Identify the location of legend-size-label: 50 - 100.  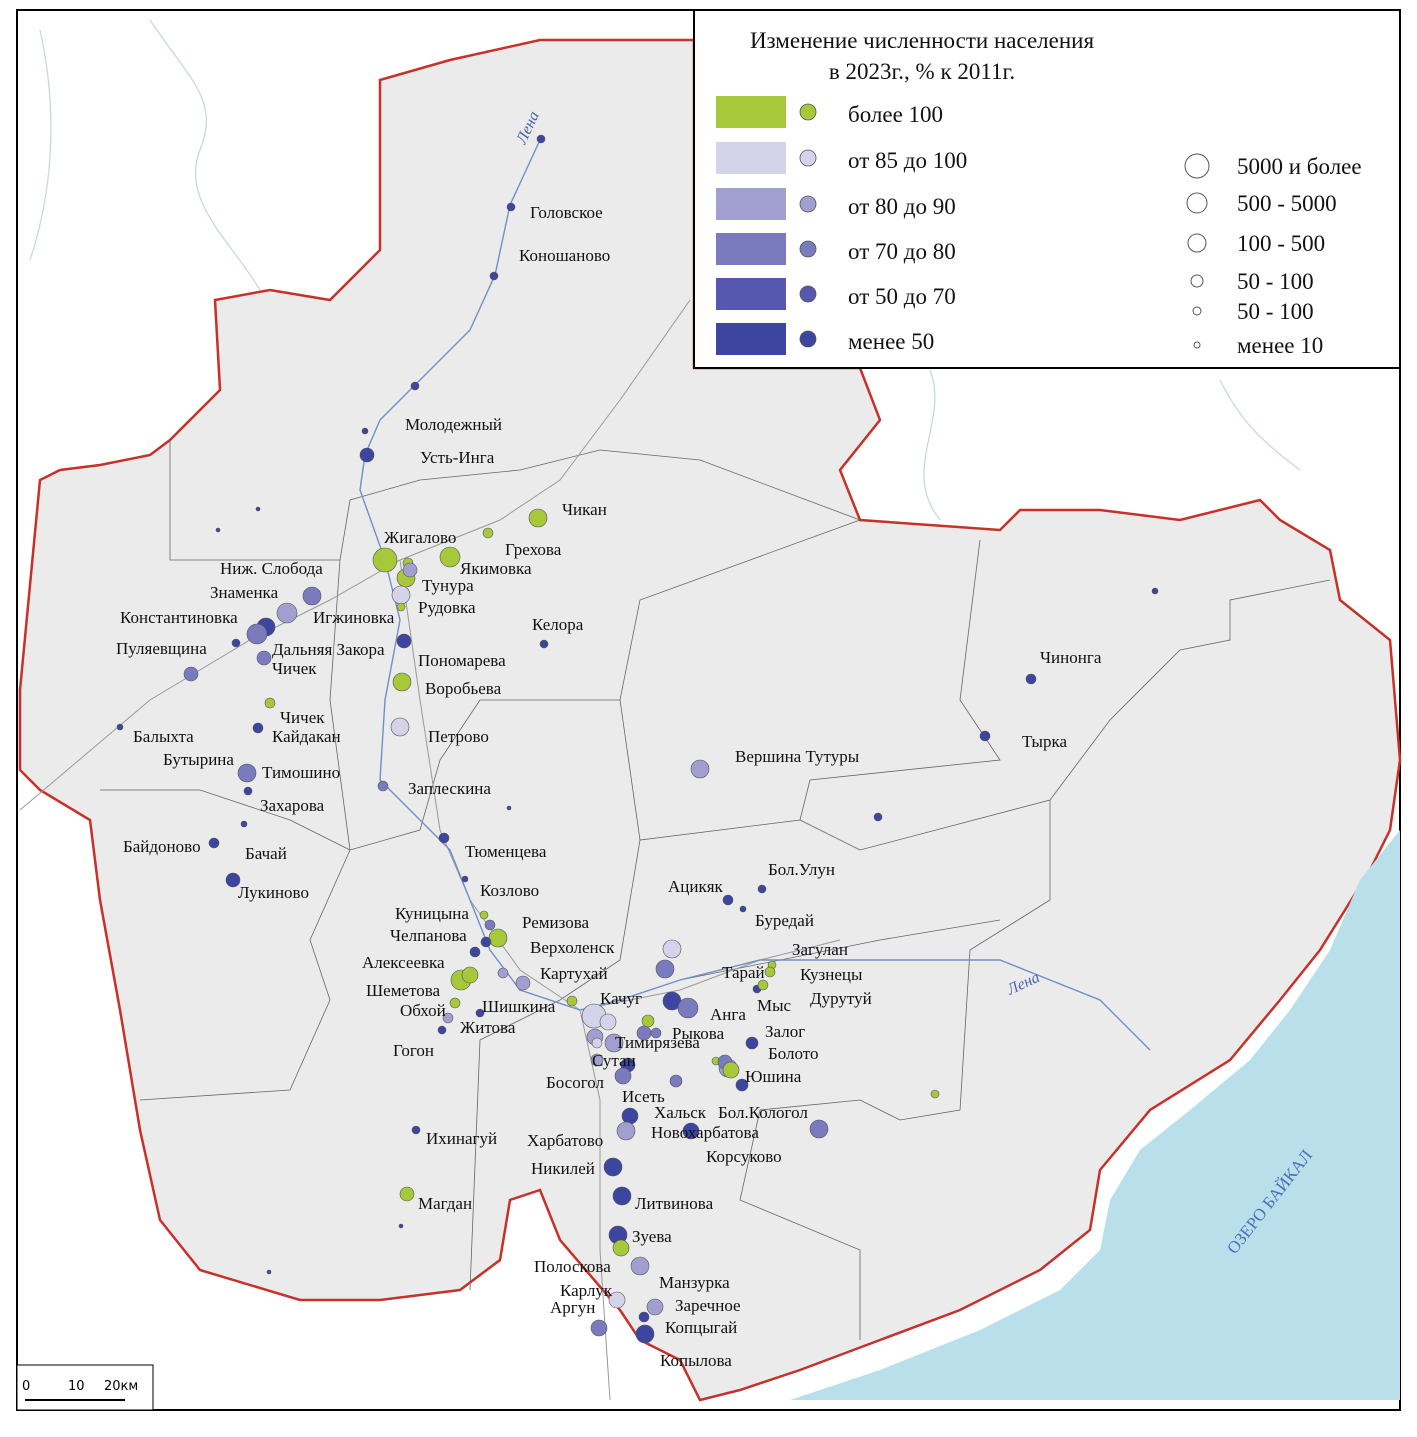
(1275, 281).